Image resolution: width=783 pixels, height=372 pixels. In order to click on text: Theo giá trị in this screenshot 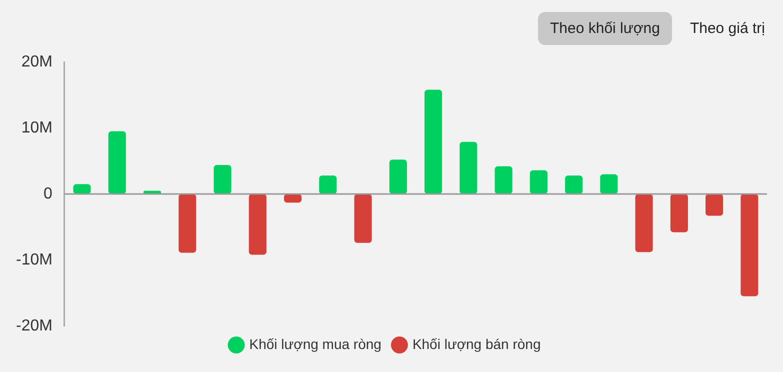, I will do `click(727, 29)`.